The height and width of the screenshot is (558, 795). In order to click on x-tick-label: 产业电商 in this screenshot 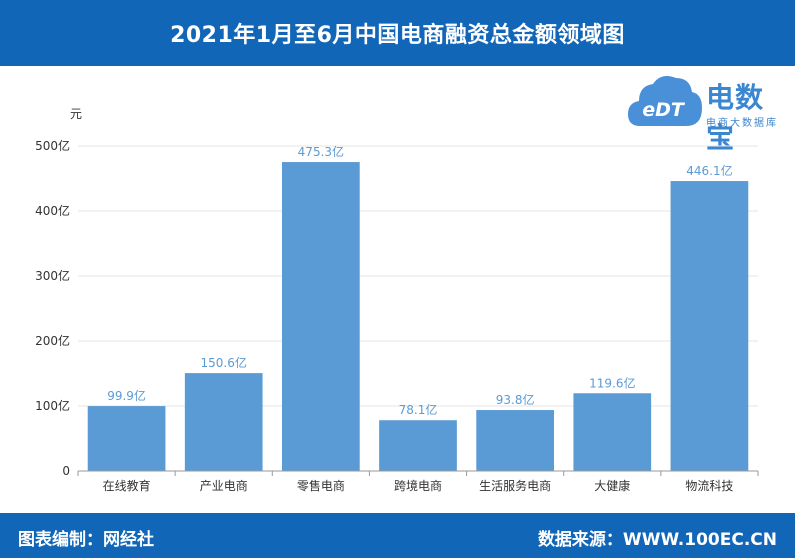, I will do `click(224, 485)`.